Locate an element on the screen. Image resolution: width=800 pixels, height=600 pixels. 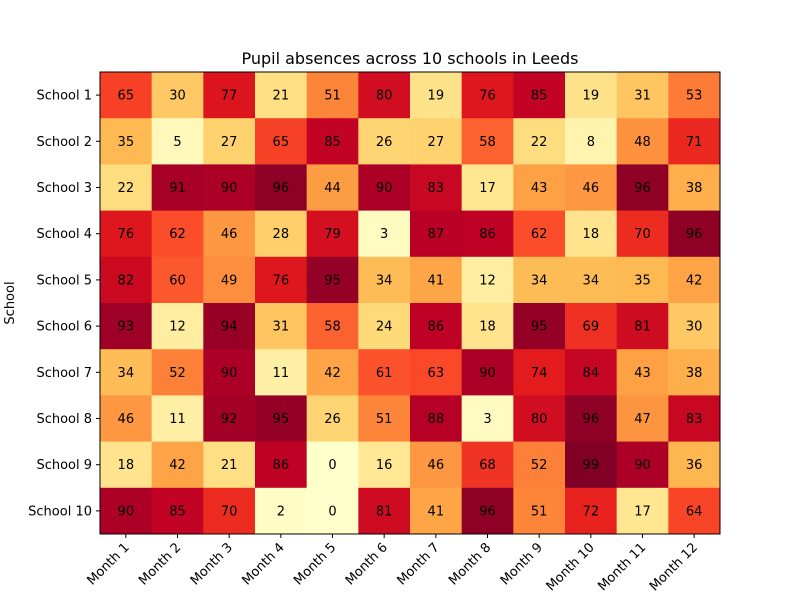
y-tick-label: School 3 is located at coordinates (64, 188).